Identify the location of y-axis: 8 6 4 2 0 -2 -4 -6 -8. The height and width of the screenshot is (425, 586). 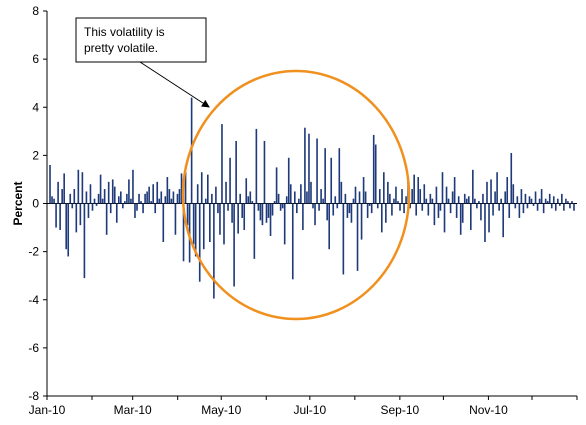
(38, 203).